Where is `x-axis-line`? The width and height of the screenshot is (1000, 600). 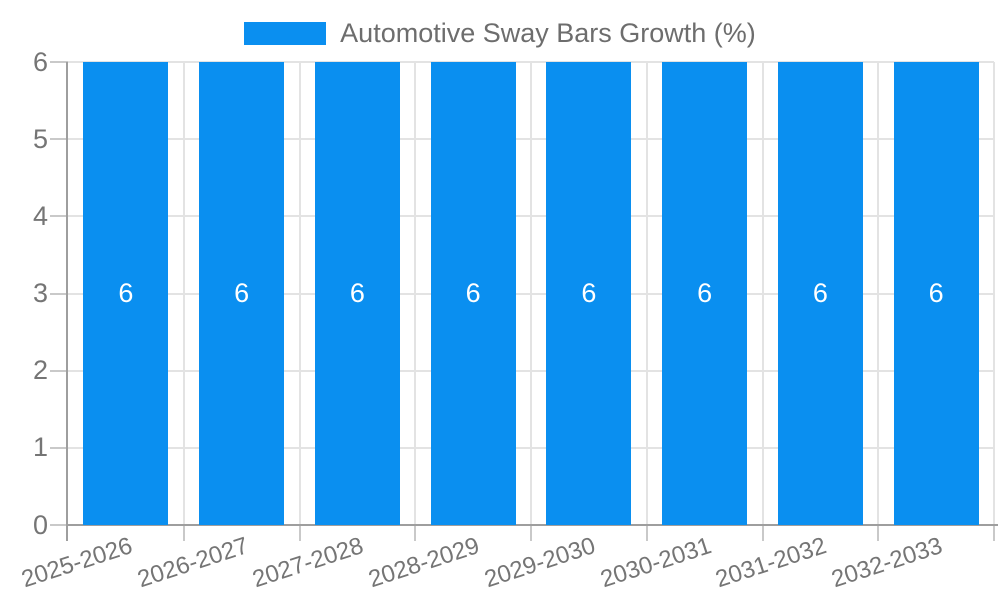
x-axis-line is located at coordinates (532, 525).